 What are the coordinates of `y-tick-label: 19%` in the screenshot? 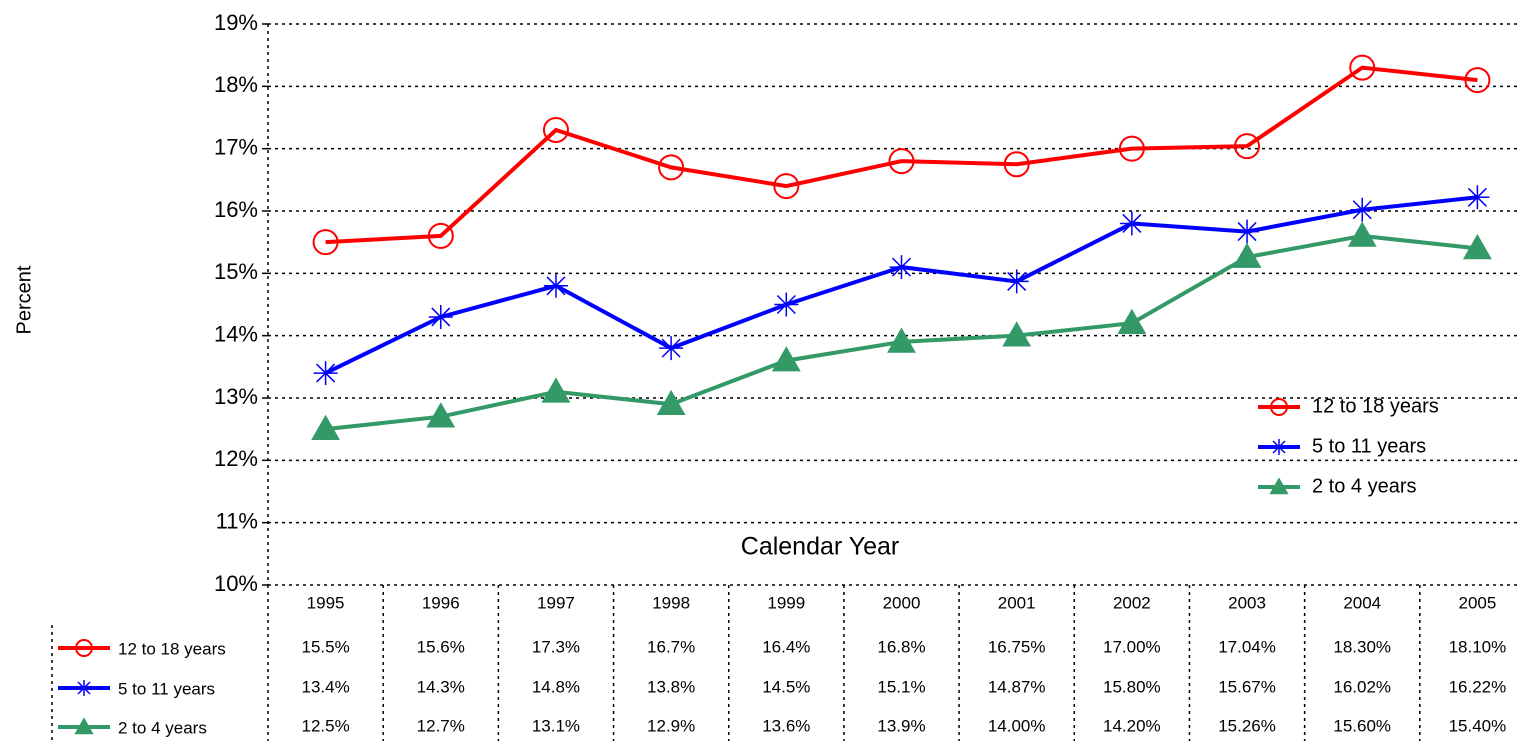 It's located at (236, 22).